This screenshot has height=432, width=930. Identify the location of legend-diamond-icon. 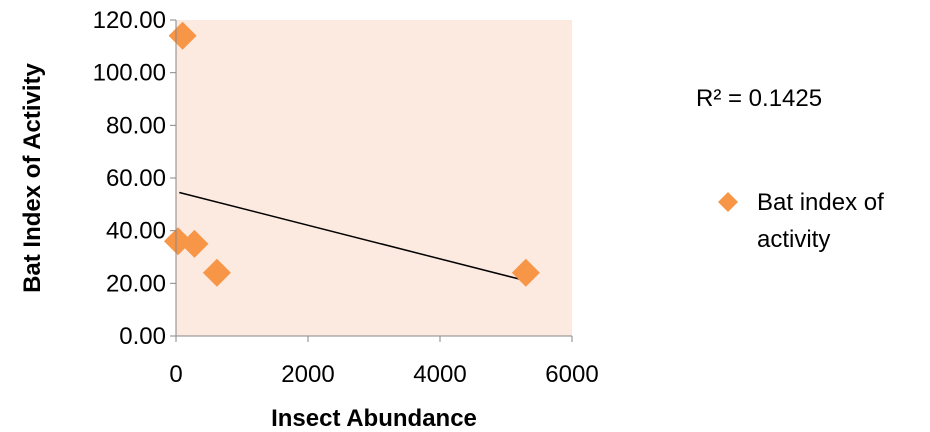
(728, 202).